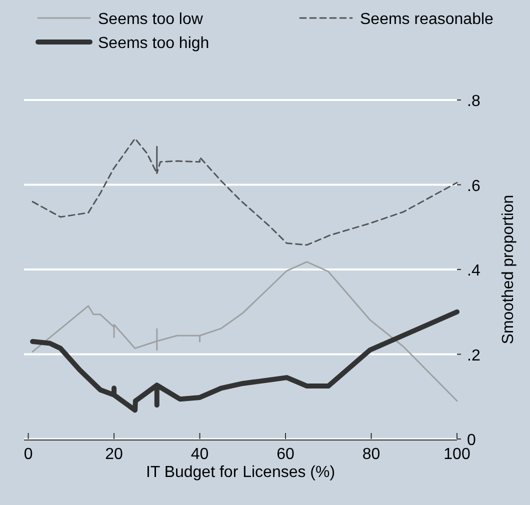 The height and width of the screenshot is (505, 530). I want to click on legend-label: Seems too low, so click(151, 19).